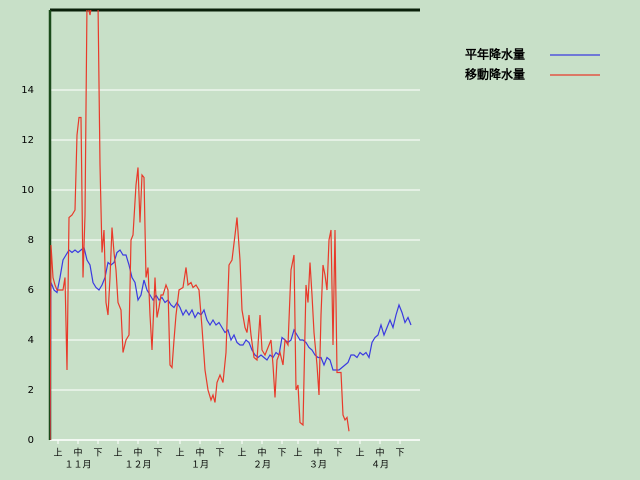 The height and width of the screenshot is (480, 640). Describe the element at coordinates (137, 465) in the screenshot. I see `month-label: １２月` at that location.